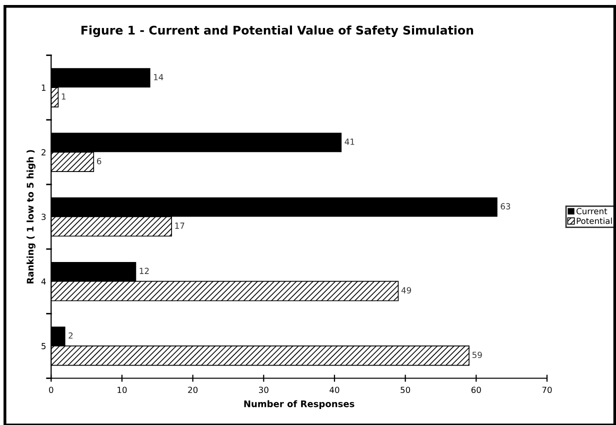 This screenshot has width=616, height=425. Describe the element at coordinates (349, 141) in the screenshot. I see `data-label: 41` at that location.